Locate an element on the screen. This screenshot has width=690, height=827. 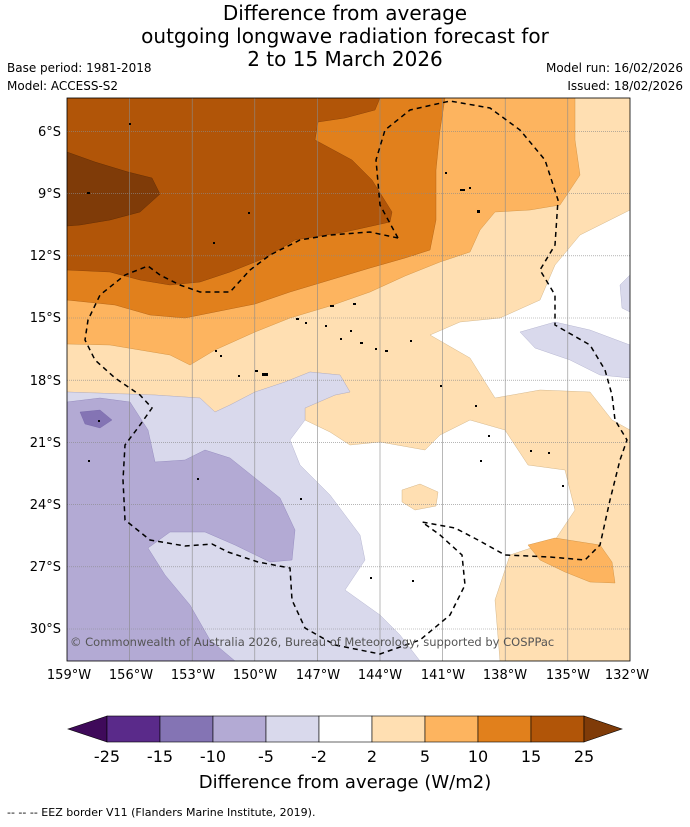
lon-label: 132°W is located at coordinates (627, 675).